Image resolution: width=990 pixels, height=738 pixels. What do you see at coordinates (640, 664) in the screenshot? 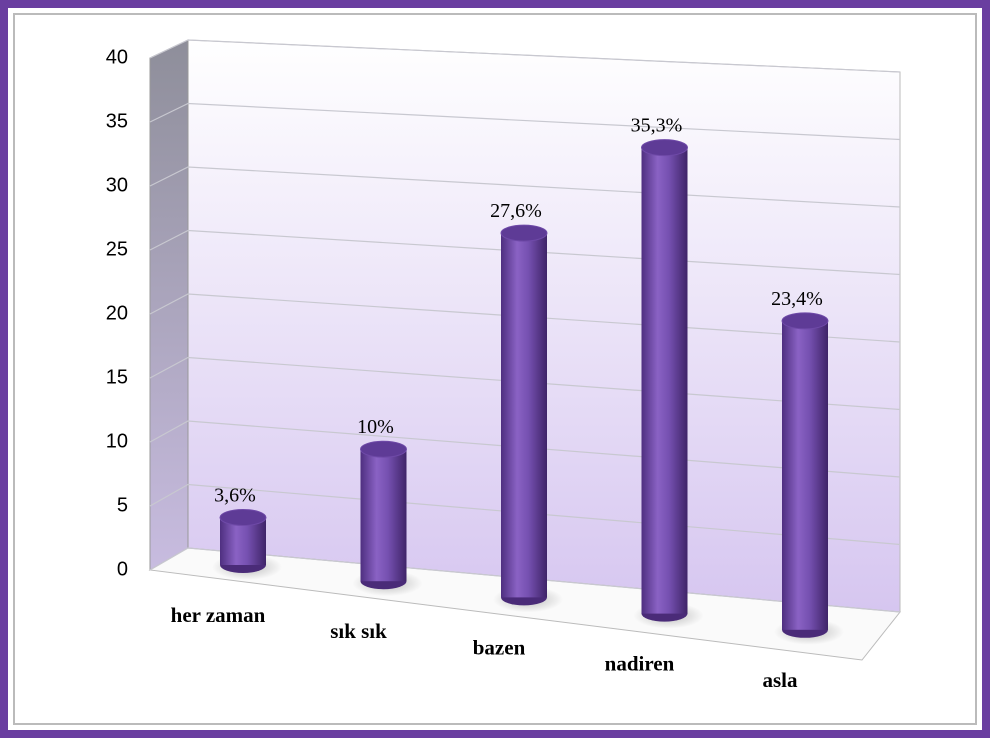
I see `x-tick-label: nadiren` at bounding box center [640, 664].